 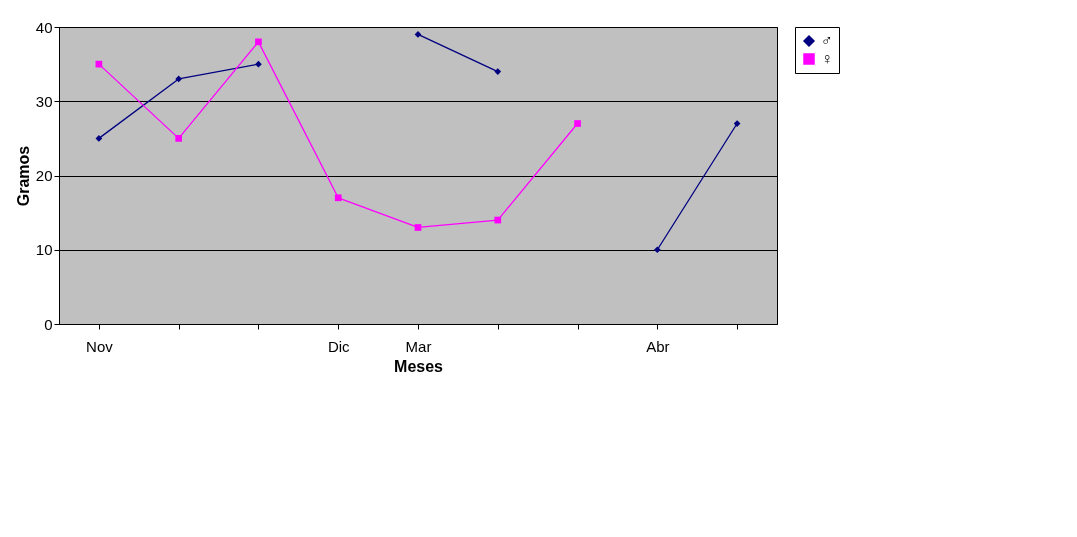 I want to click on y-tick-label: 0, so click(x=48, y=324).